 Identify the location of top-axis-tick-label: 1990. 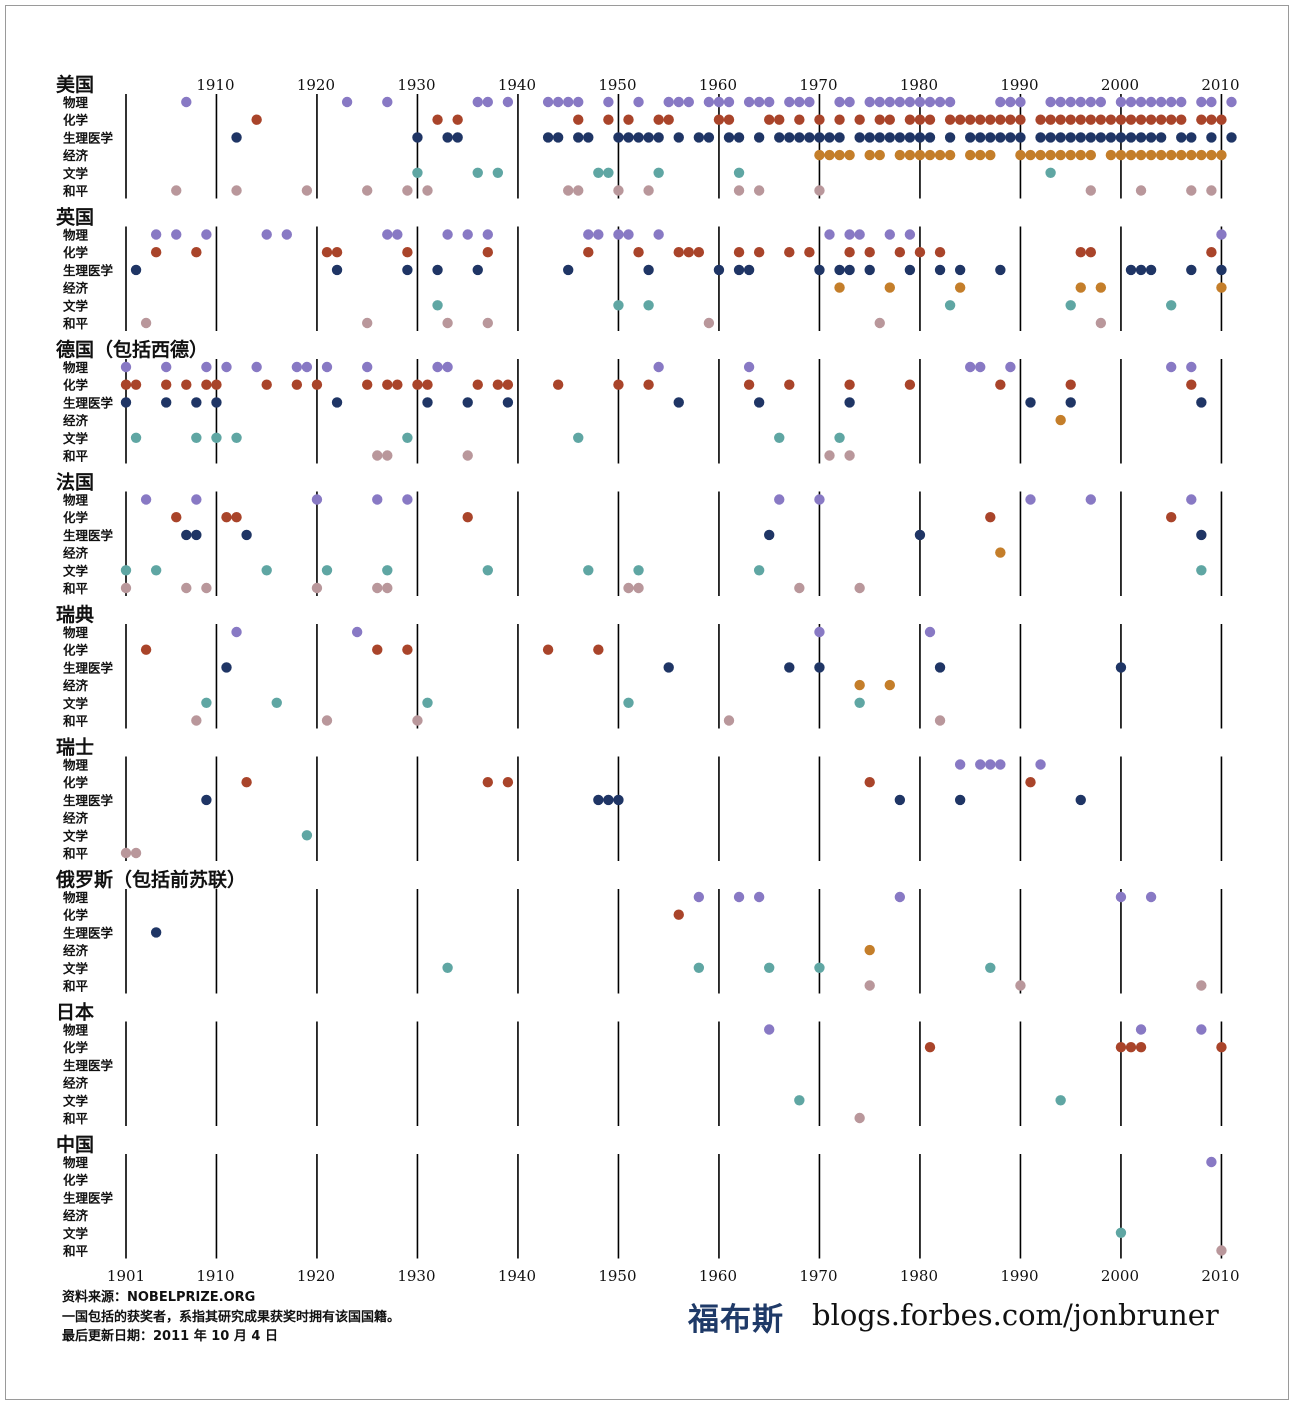
(1019, 85).